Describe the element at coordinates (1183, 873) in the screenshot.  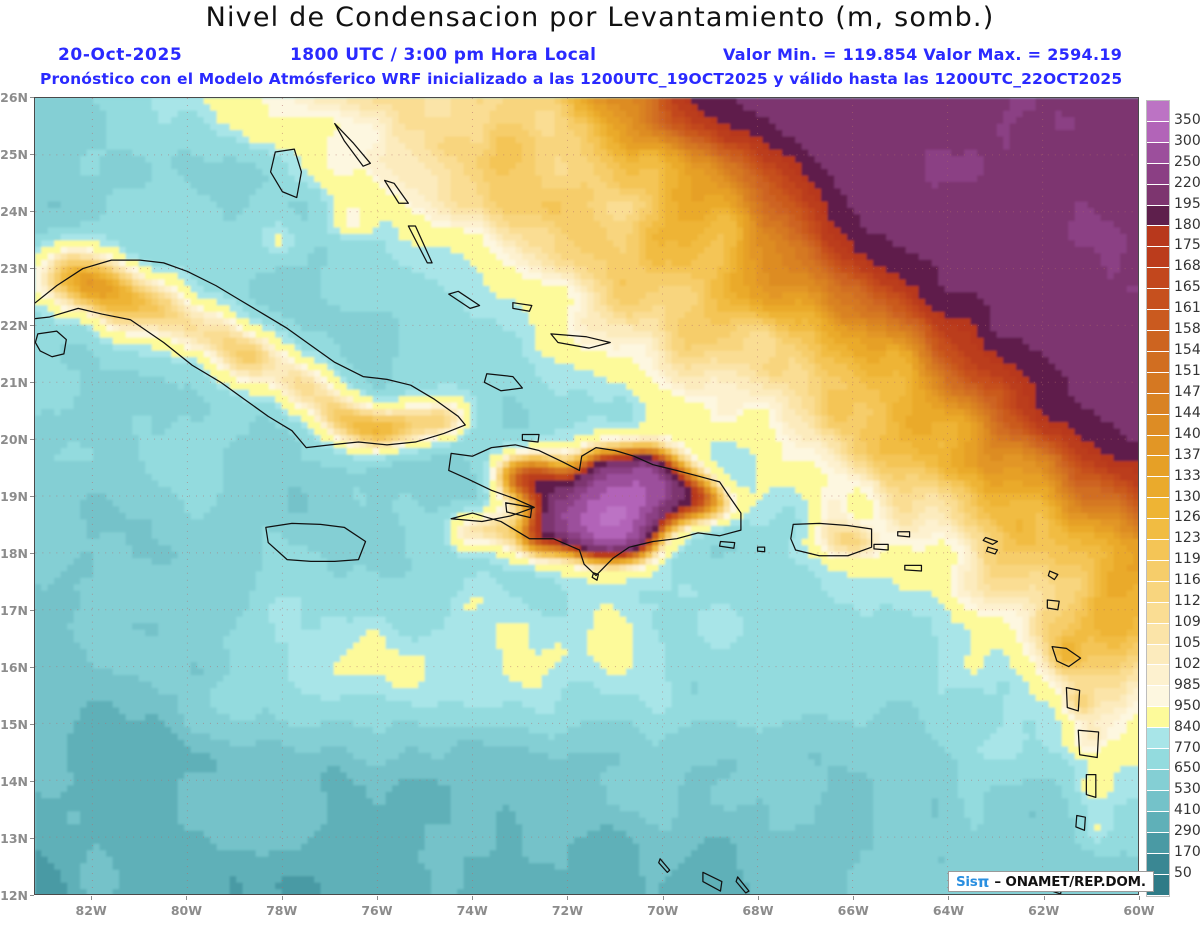
I see `colorbar-tick-label: 50` at that location.